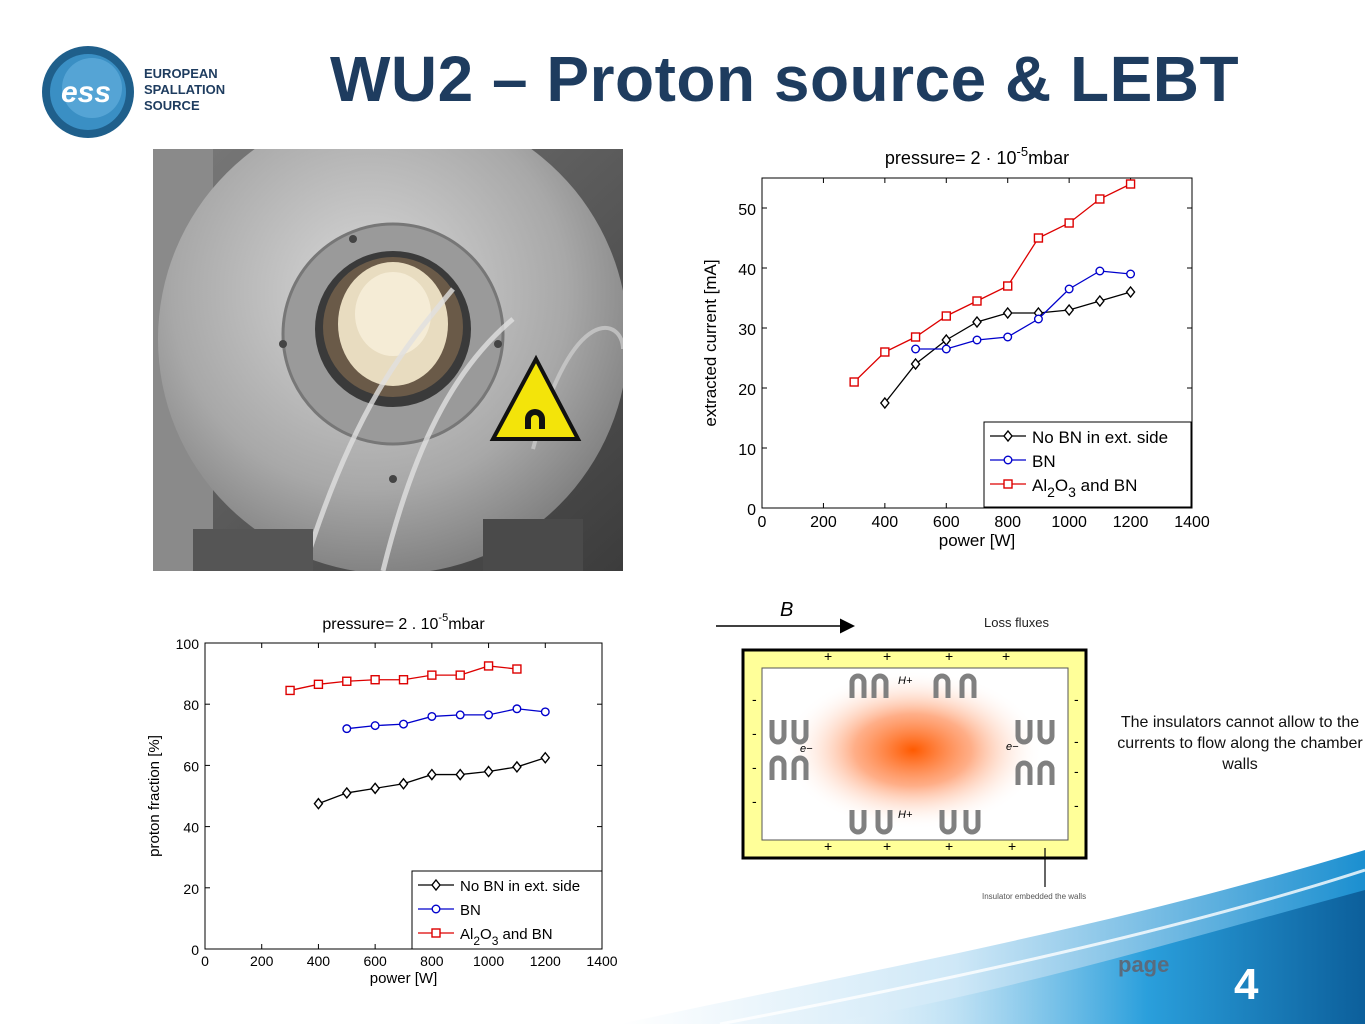 This screenshot has width=1365, height=1029. I want to click on insulator-label: Insulator embedded the walls, so click(1034, 896).